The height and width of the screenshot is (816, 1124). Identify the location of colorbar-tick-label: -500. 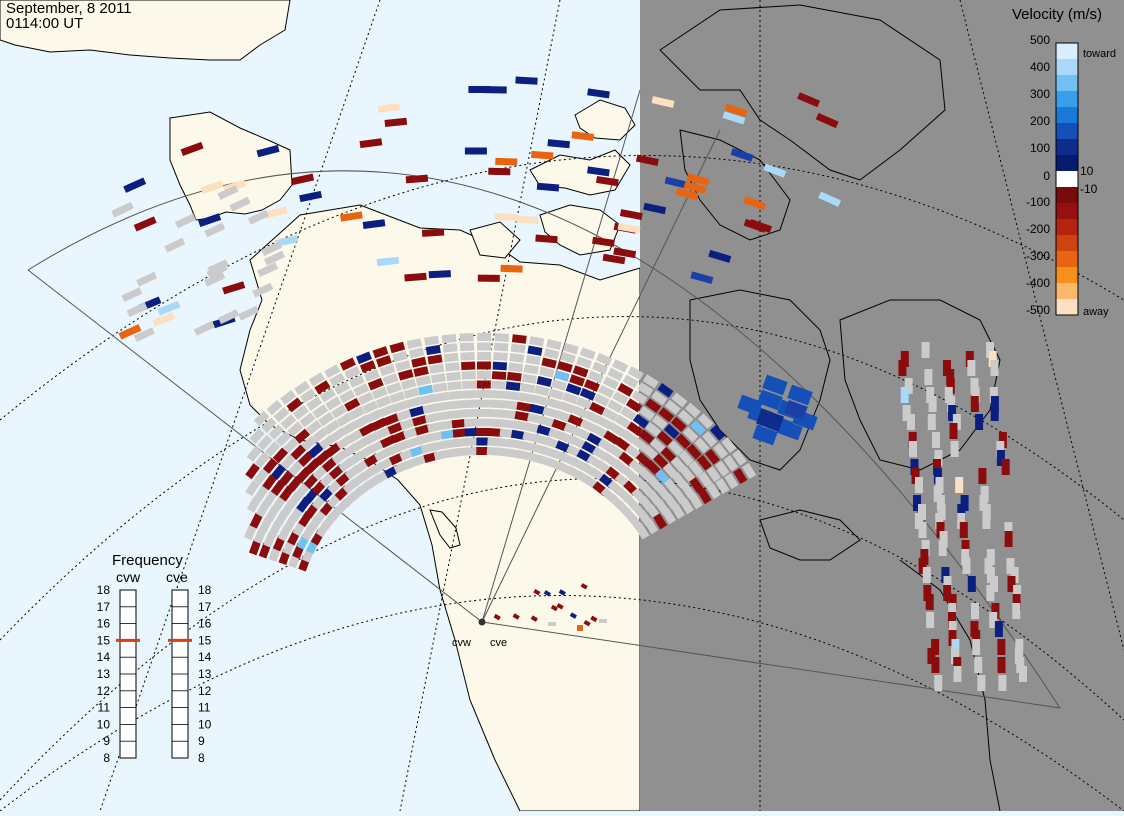
(1038, 310).